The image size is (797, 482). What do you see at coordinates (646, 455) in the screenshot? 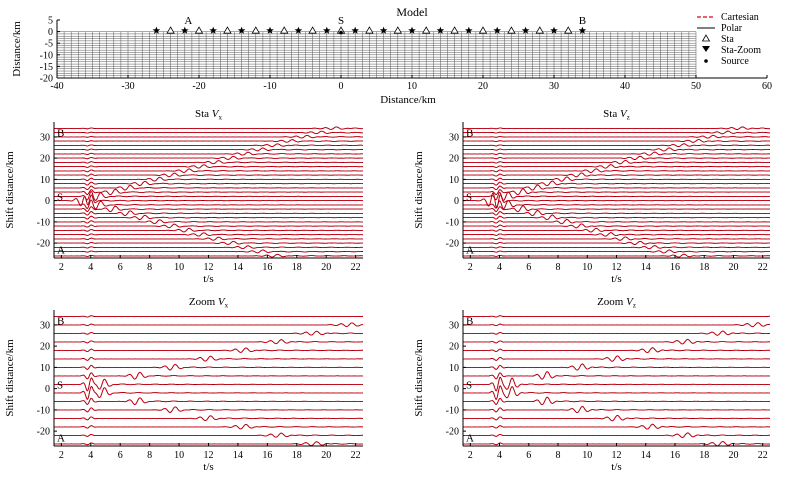
I see `zoom_vz-xtick-label: 14` at bounding box center [646, 455].